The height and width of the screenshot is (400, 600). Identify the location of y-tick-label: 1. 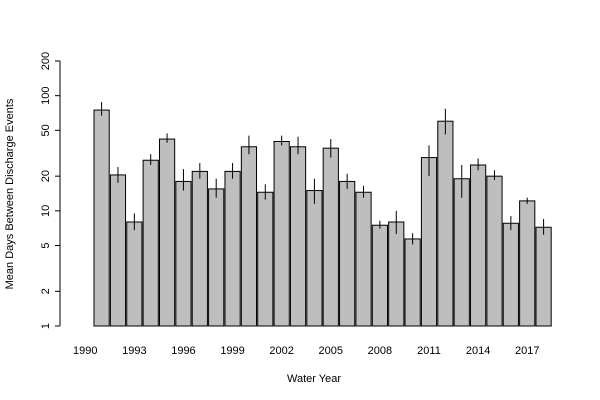
(46, 326).